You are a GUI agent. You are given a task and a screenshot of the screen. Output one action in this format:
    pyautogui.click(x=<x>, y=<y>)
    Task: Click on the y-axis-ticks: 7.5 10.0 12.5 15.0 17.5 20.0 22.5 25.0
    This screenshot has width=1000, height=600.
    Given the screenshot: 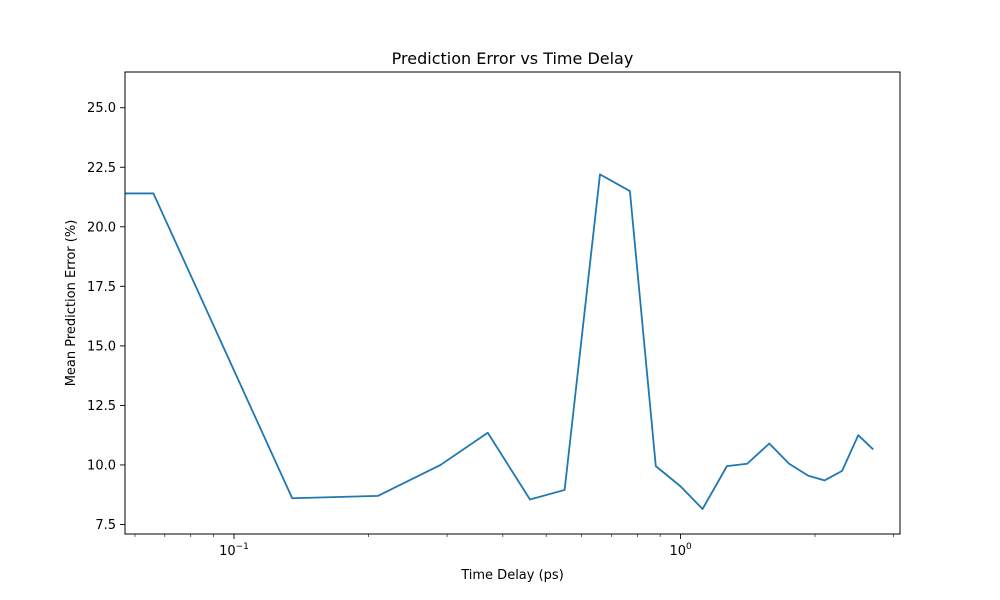 What is the action you would take?
    pyautogui.click(x=106, y=317)
    